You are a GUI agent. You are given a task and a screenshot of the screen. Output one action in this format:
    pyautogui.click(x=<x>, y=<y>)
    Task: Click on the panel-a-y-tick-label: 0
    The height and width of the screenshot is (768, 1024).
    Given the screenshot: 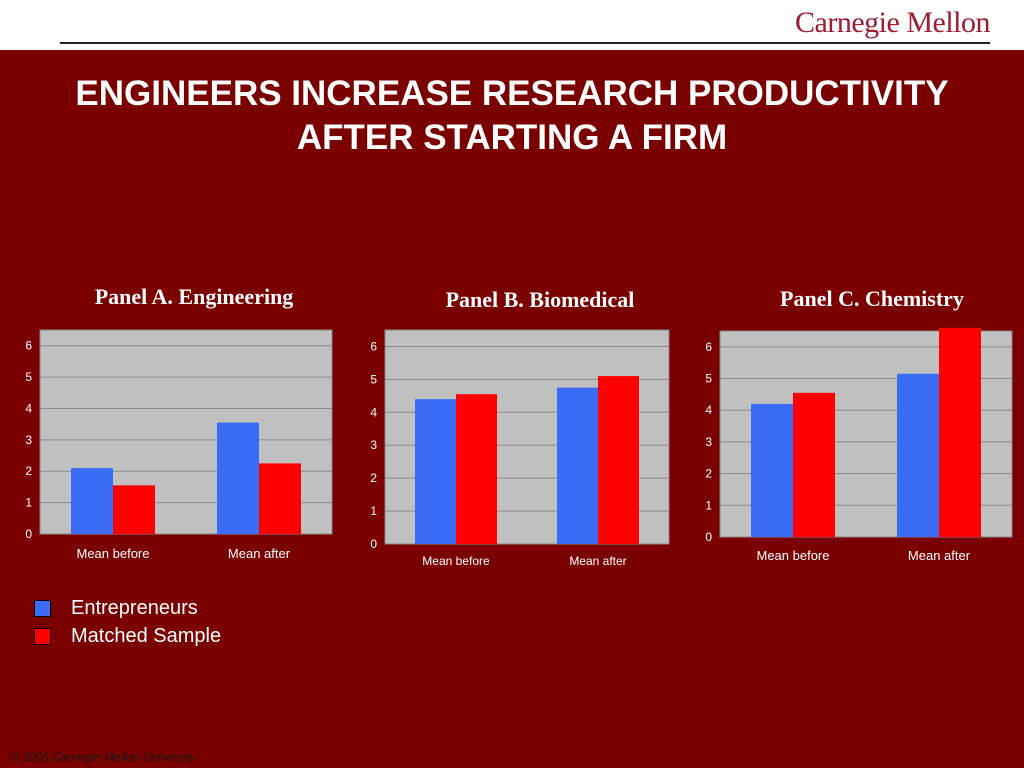 What is the action you would take?
    pyautogui.click(x=28, y=534)
    